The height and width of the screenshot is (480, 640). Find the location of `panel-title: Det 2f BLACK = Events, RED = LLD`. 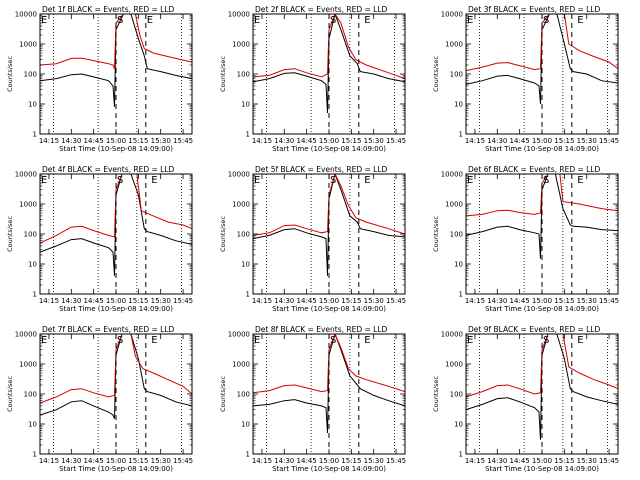

panel-title: Det 2f BLACK = Events, RED = LLD is located at coordinates (321, 9).